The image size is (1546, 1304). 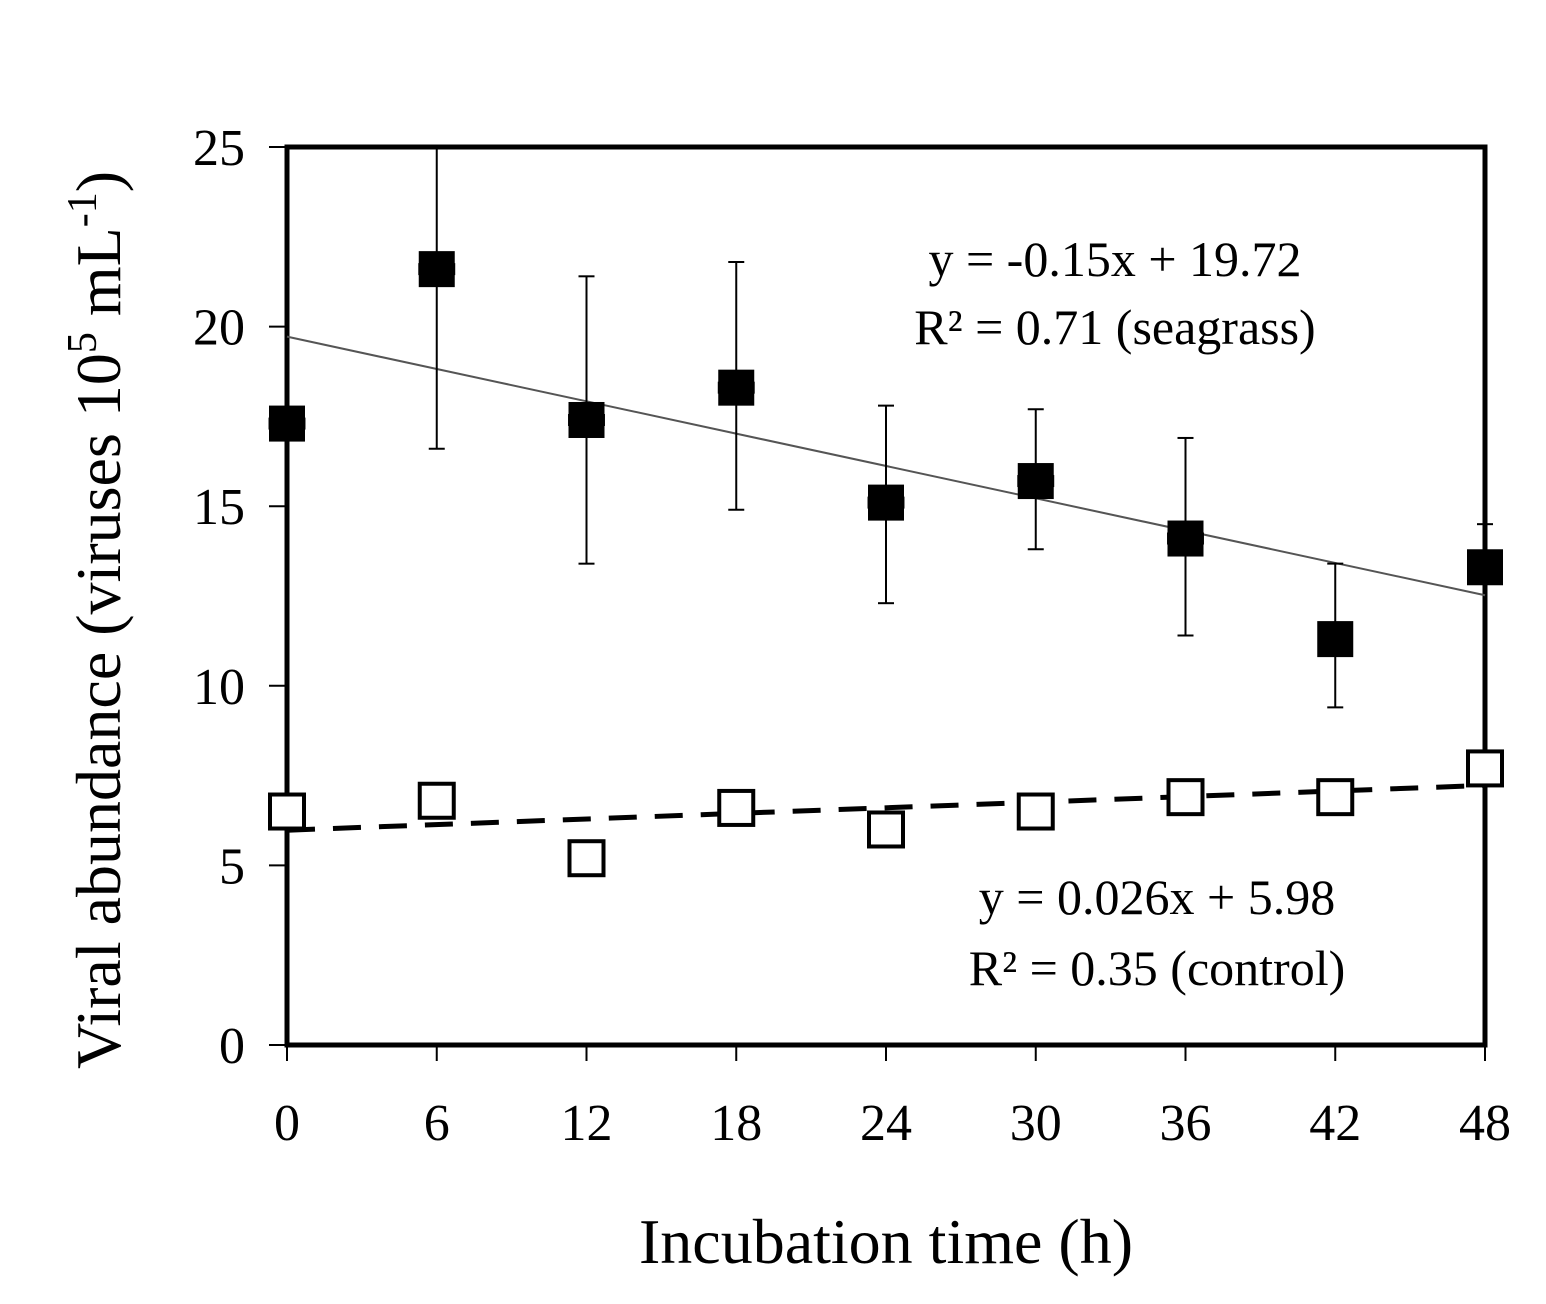 What do you see at coordinates (219, 687) in the screenshot?
I see `y-tick-label: 10` at bounding box center [219, 687].